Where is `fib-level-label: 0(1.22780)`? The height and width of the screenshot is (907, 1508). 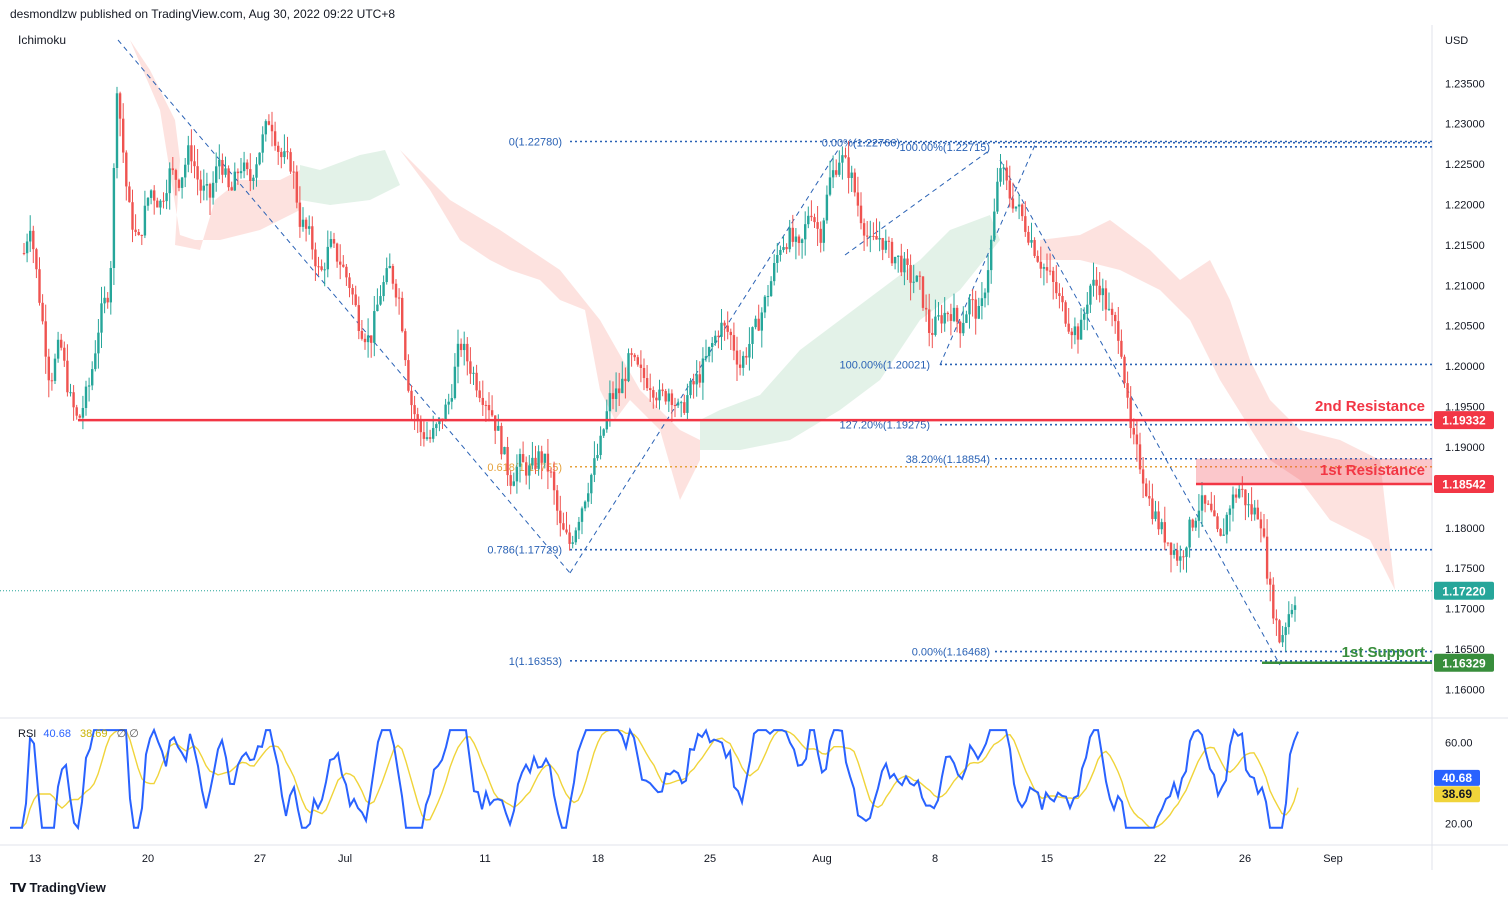 fib-level-label: 0(1.22780) is located at coordinates (535, 143).